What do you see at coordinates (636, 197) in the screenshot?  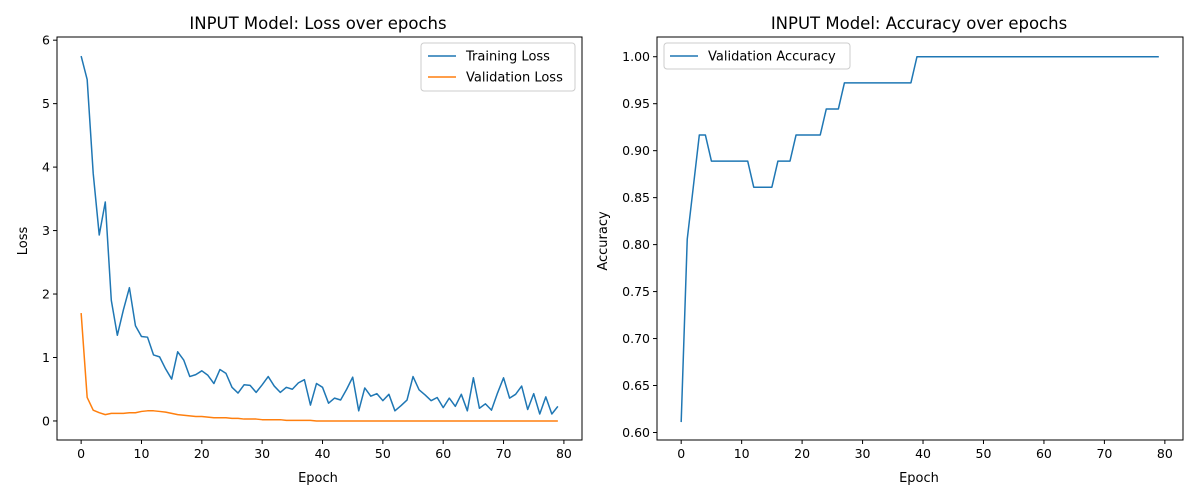 I see `y-tick-label: 0.85` at bounding box center [636, 197].